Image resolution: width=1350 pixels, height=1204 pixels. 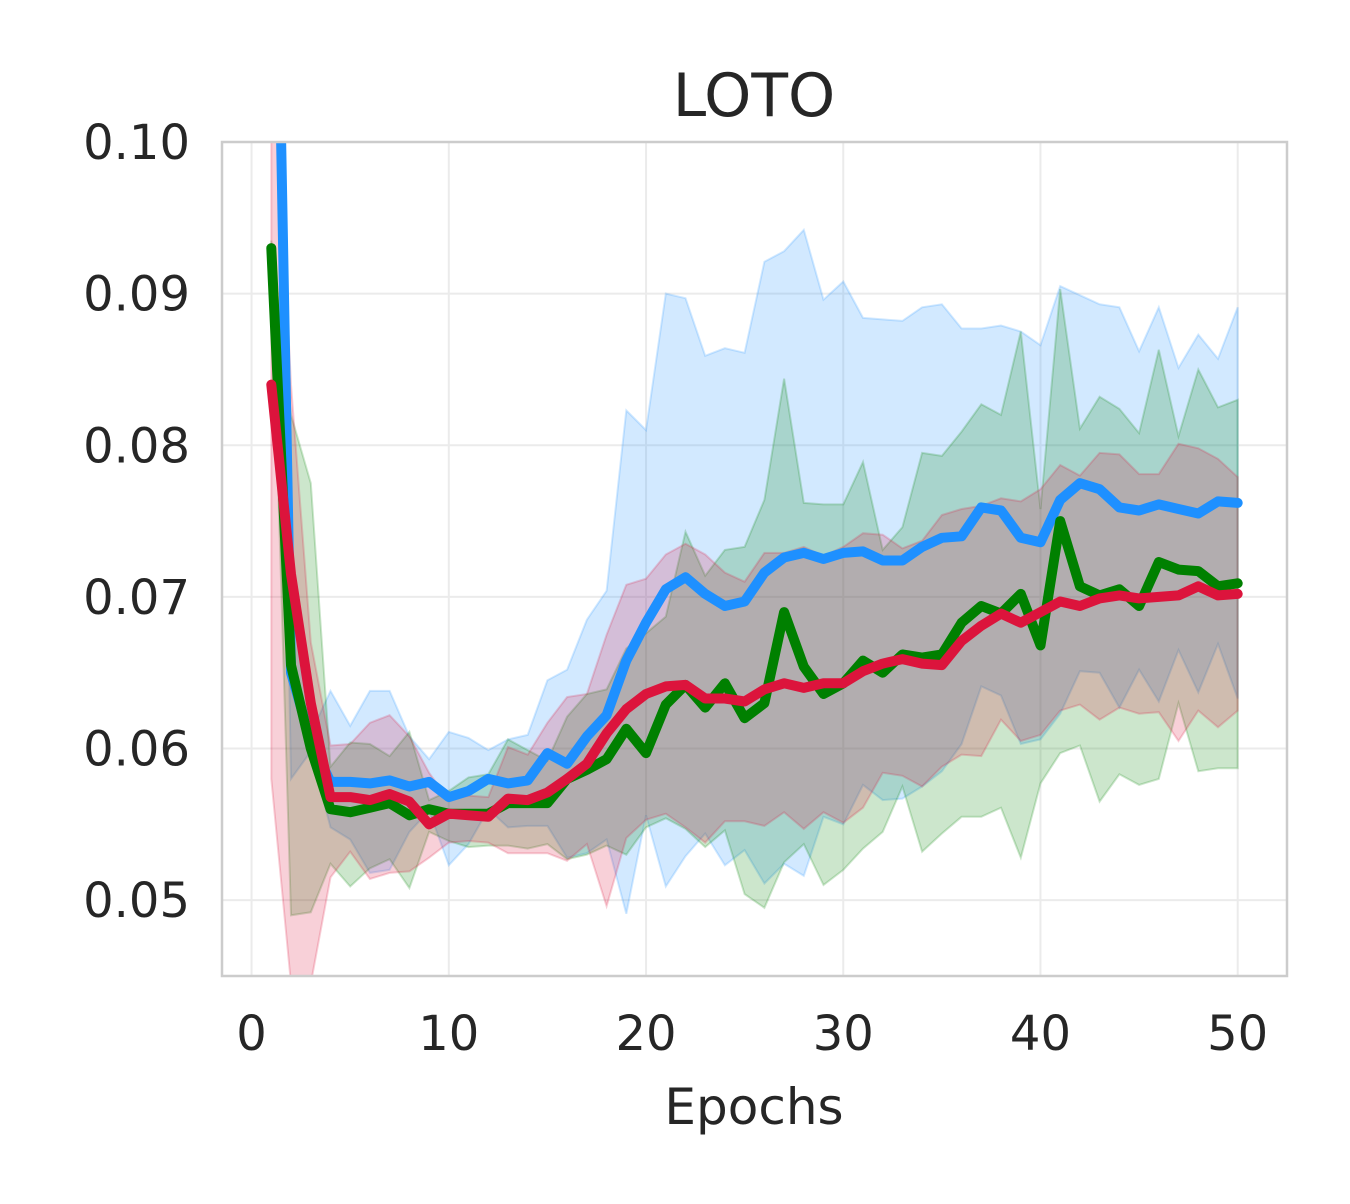 I want to click on y-tick-label: 0.08, so click(x=136, y=446).